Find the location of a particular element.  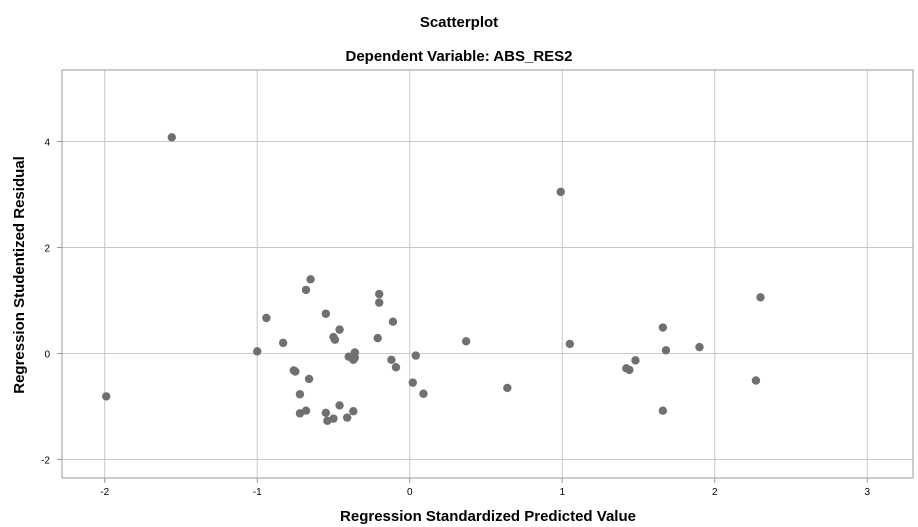

x-tick-label: 0 is located at coordinates (410, 492).